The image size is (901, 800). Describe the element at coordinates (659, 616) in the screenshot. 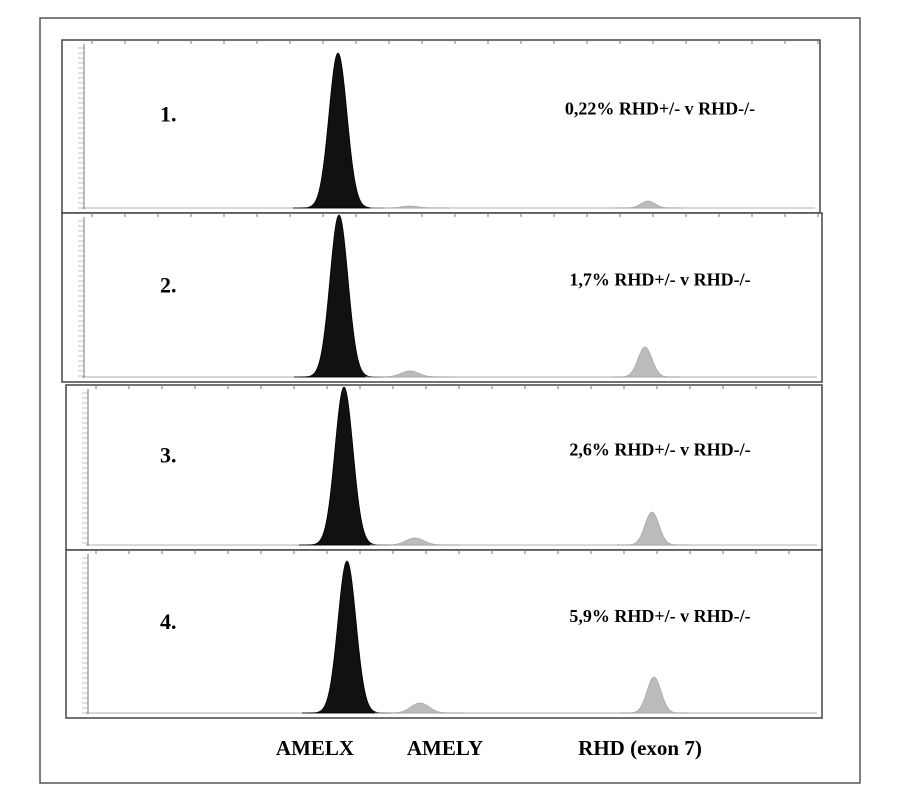

I see `panel-annotation: 5,9% RHD+/- v RHD-/-` at that location.